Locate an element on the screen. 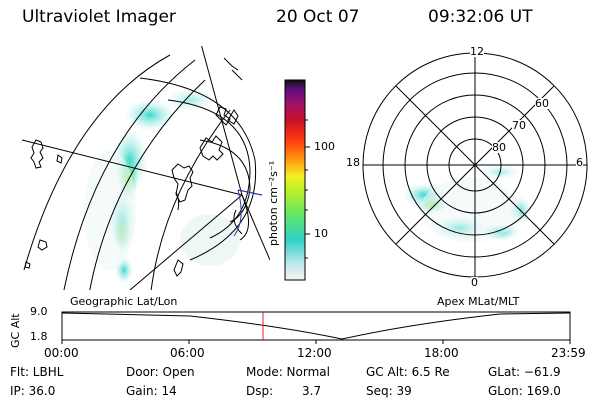 This screenshot has height=400, width=600. status-glon: GLon: 169.0 is located at coordinates (524, 391).